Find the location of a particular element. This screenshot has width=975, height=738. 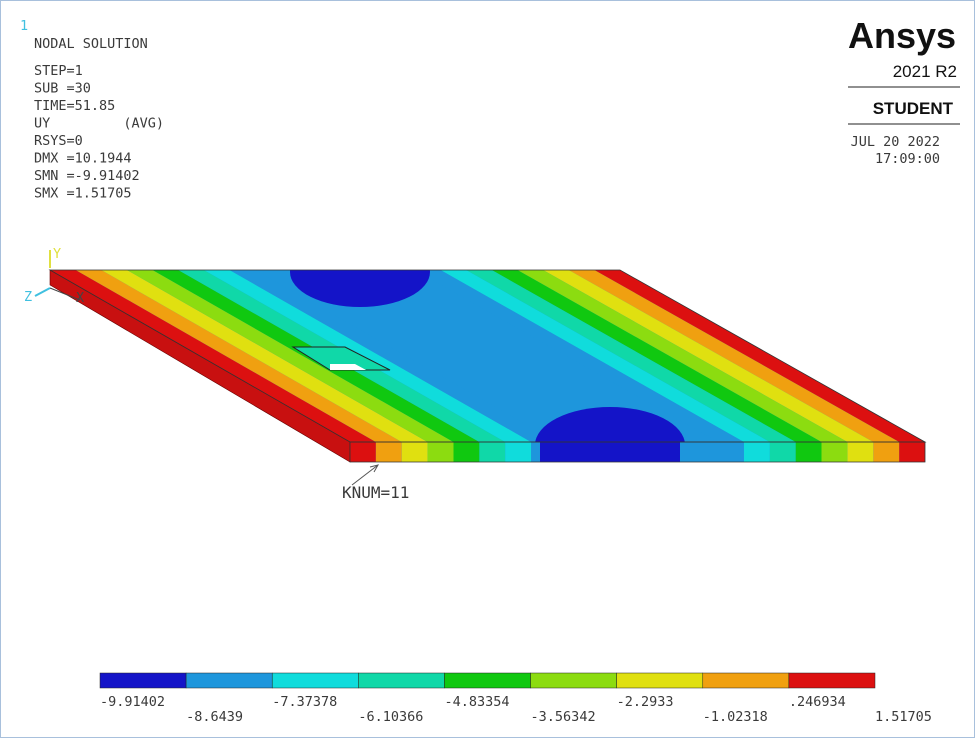

plate-outline is located at coordinates (637, 452).